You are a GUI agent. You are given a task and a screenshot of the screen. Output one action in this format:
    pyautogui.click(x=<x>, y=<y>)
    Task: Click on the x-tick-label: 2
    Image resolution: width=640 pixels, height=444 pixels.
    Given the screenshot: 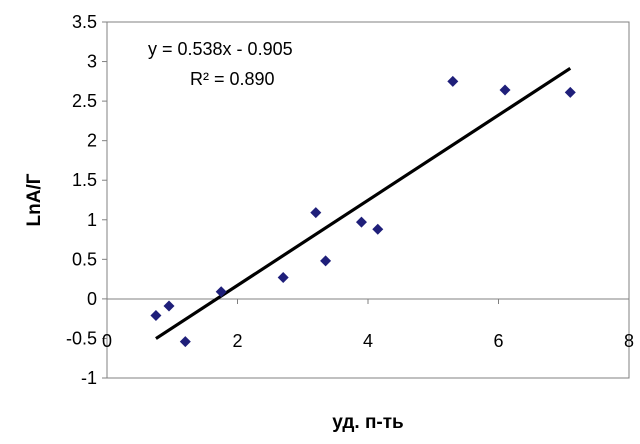 What is the action you would take?
    pyautogui.click(x=237, y=341)
    